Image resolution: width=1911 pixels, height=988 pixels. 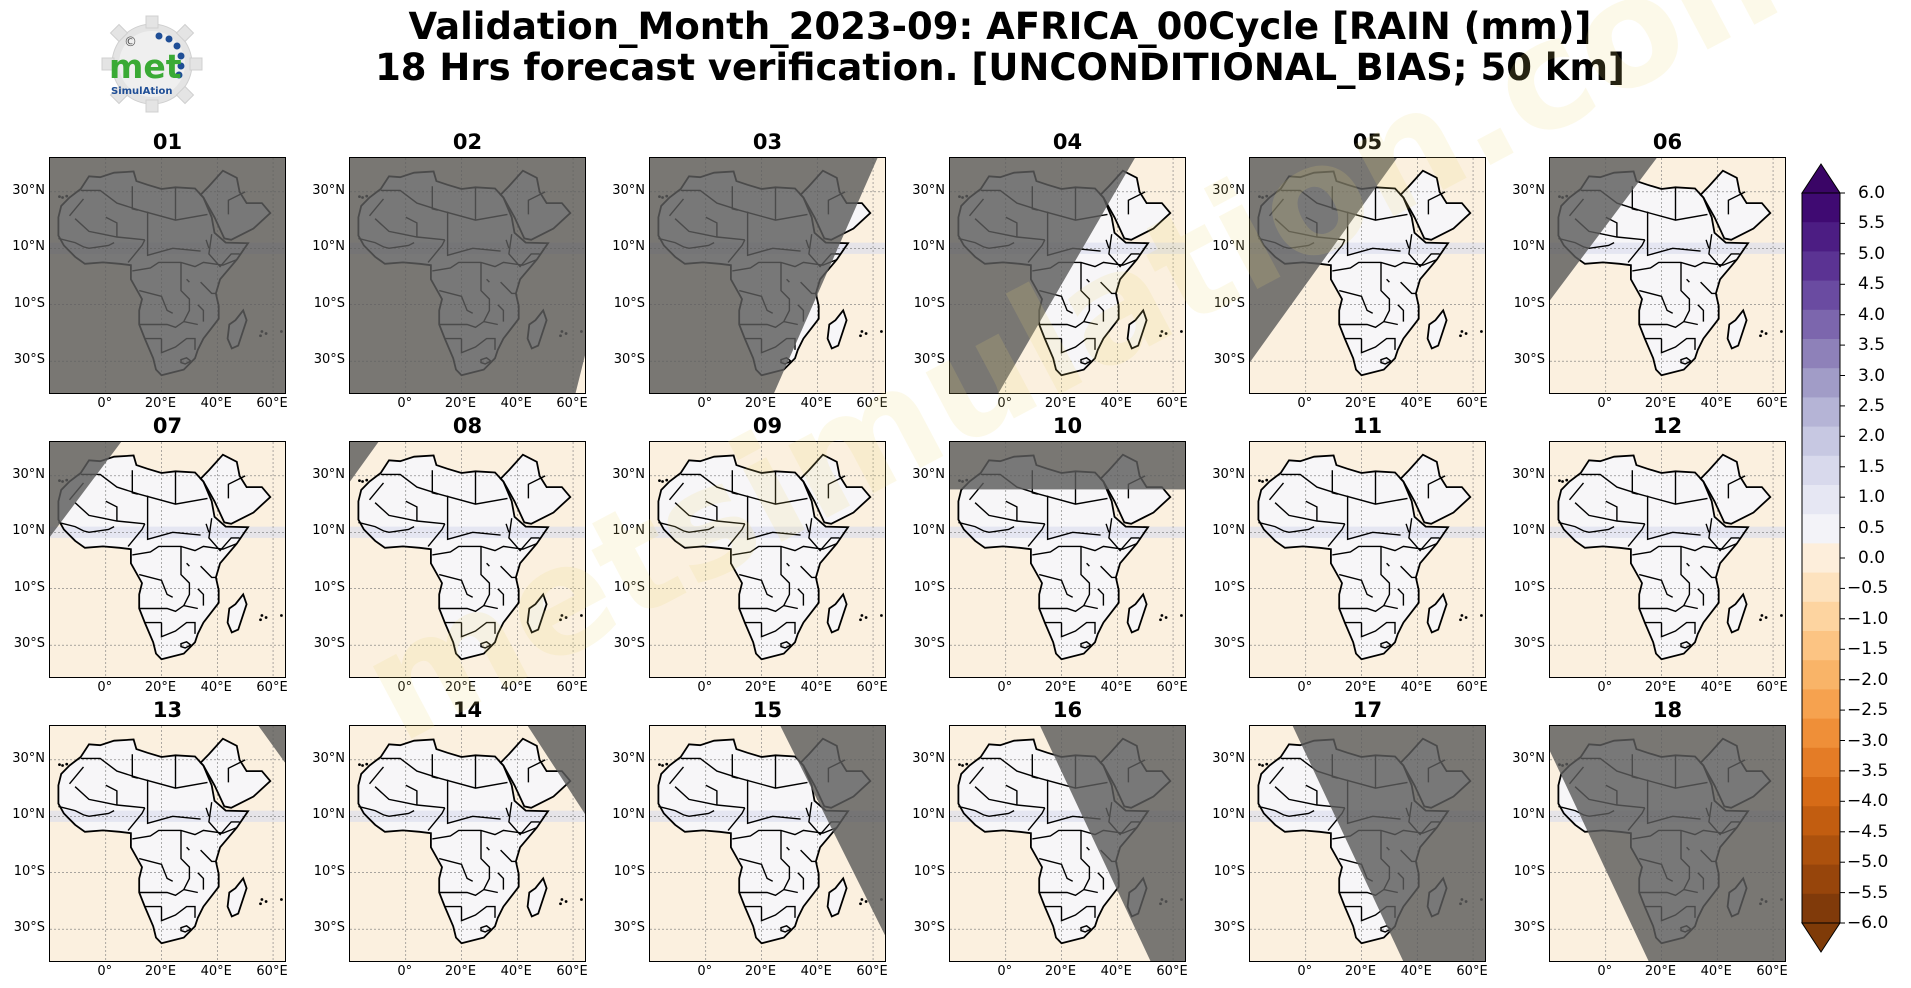 What do you see at coordinates (329, 644) in the screenshot?
I see `latitude-tick-label: 30°S` at bounding box center [329, 644].